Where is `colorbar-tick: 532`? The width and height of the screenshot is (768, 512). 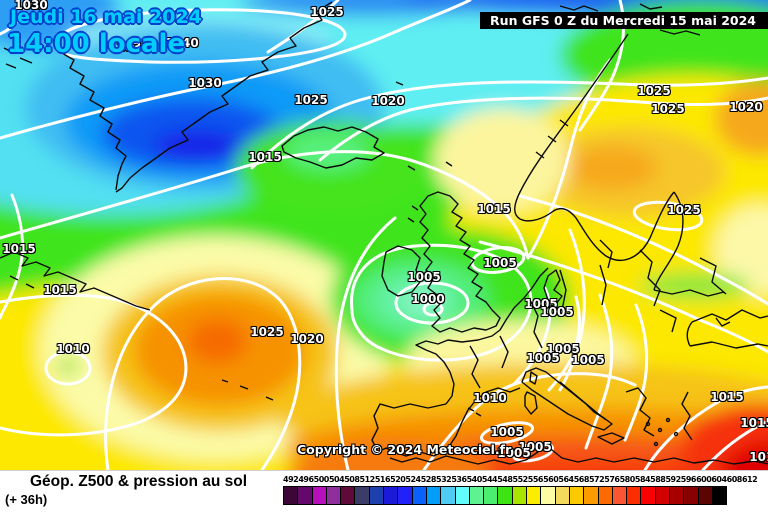 colorbar-tick: 532 is located at coordinates (444, 479).